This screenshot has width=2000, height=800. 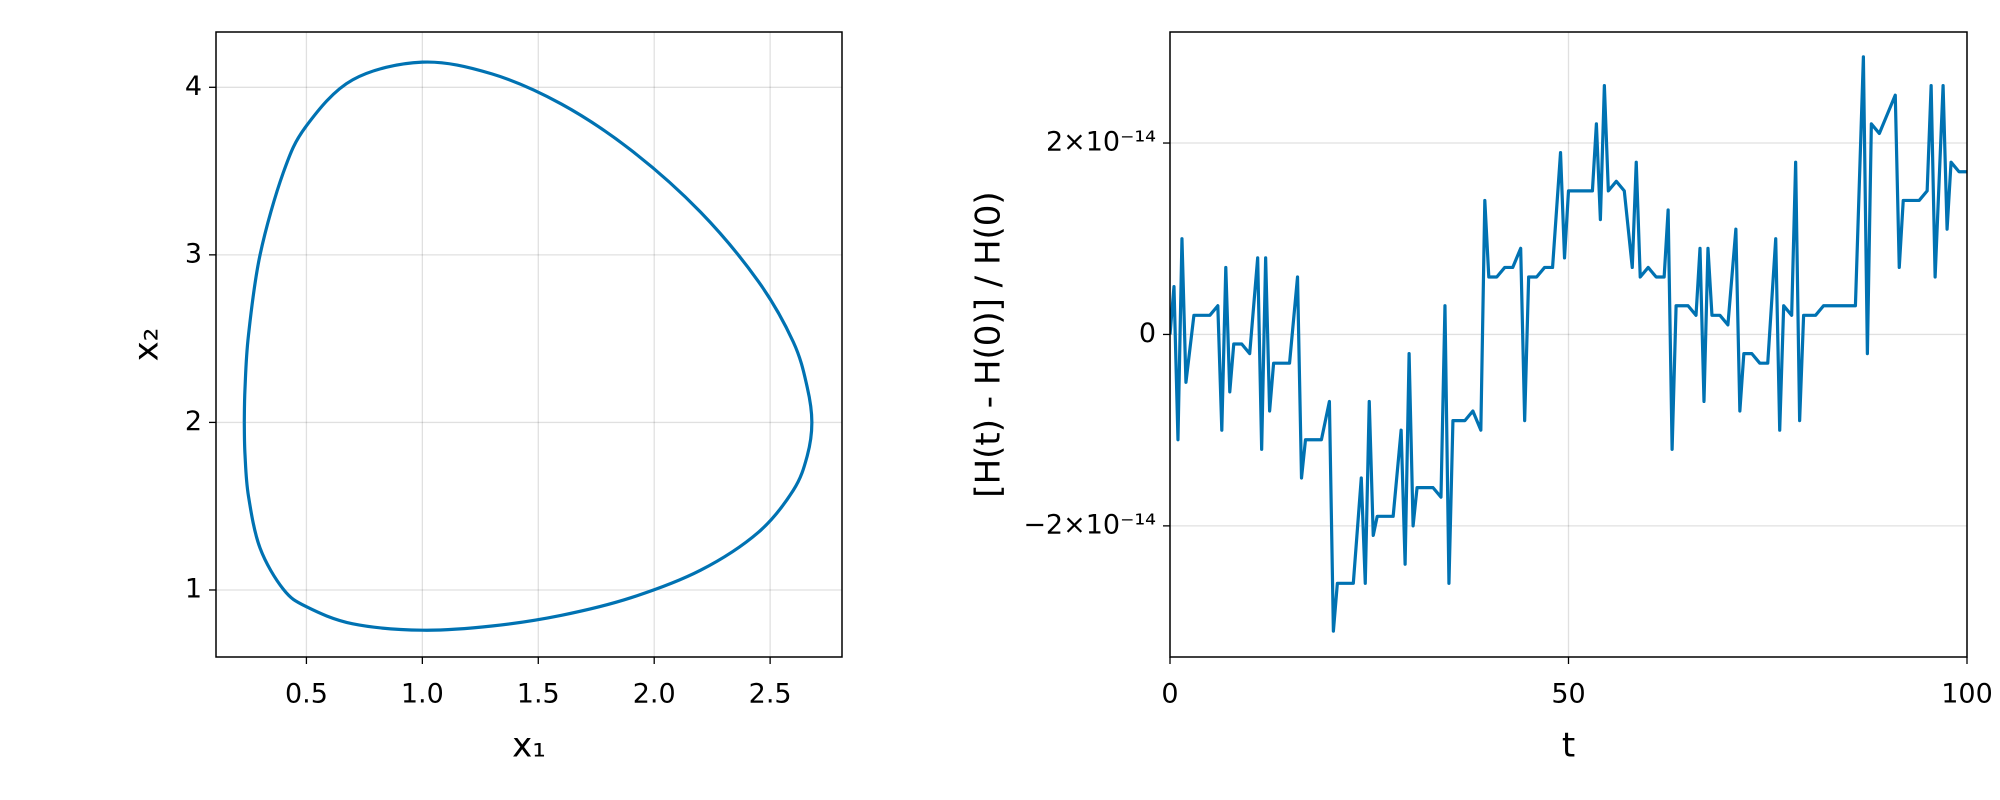 I want to click on x-axis-label: x₁, so click(x=529, y=746).